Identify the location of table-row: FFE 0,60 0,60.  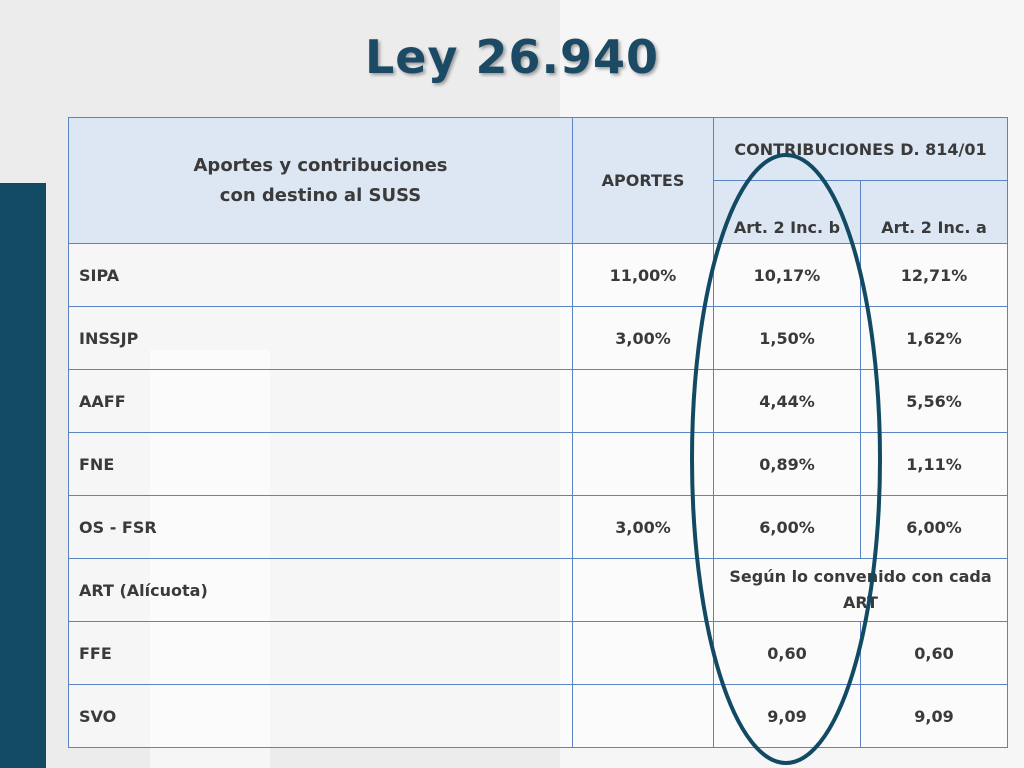
(538, 653).